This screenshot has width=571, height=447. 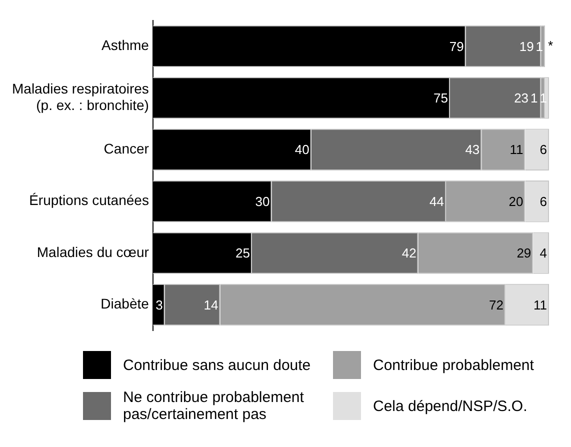 What do you see at coordinates (211, 304) in the screenshot?
I see `data-label: 14` at bounding box center [211, 304].